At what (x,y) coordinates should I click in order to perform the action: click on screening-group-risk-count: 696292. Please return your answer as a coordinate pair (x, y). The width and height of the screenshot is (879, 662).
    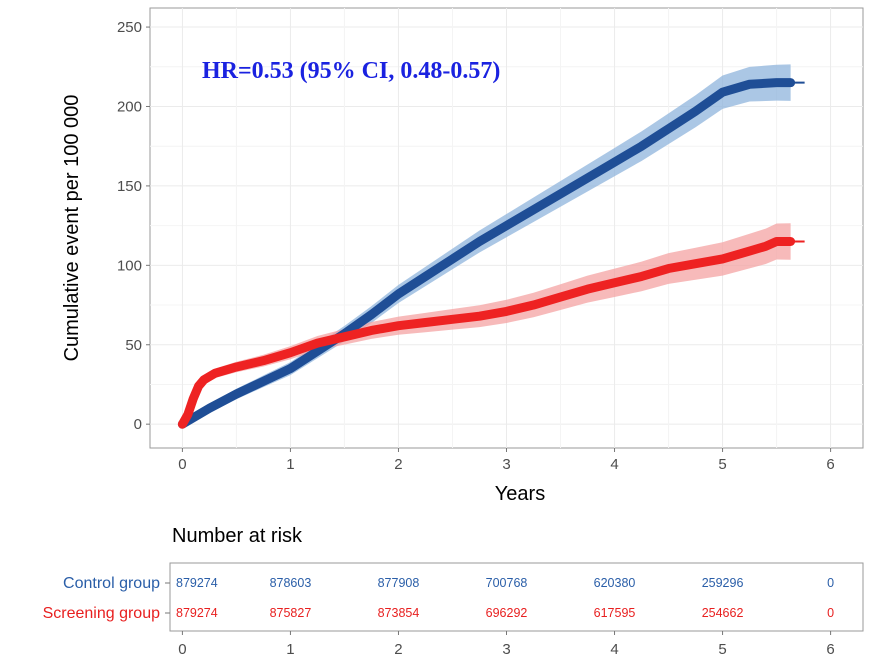
    Looking at the image, I should click on (507, 613).